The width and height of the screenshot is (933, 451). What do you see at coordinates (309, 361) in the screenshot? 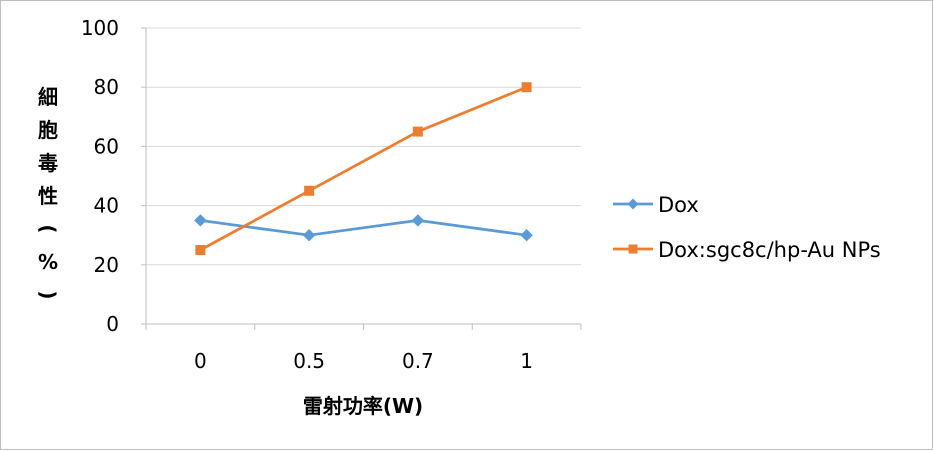
I see `x-tick-label: 0.5` at bounding box center [309, 361].